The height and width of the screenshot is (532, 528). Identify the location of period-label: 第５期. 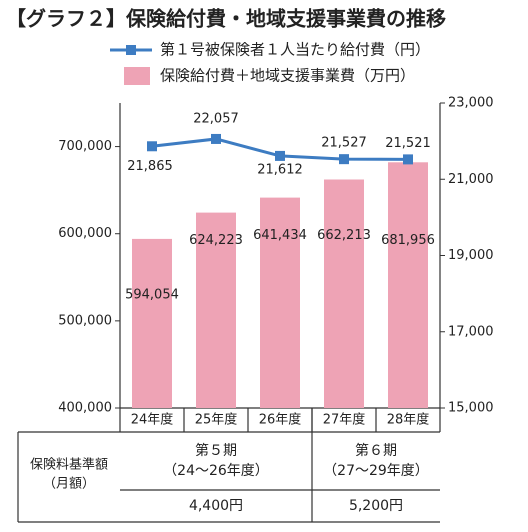
(216, 450).